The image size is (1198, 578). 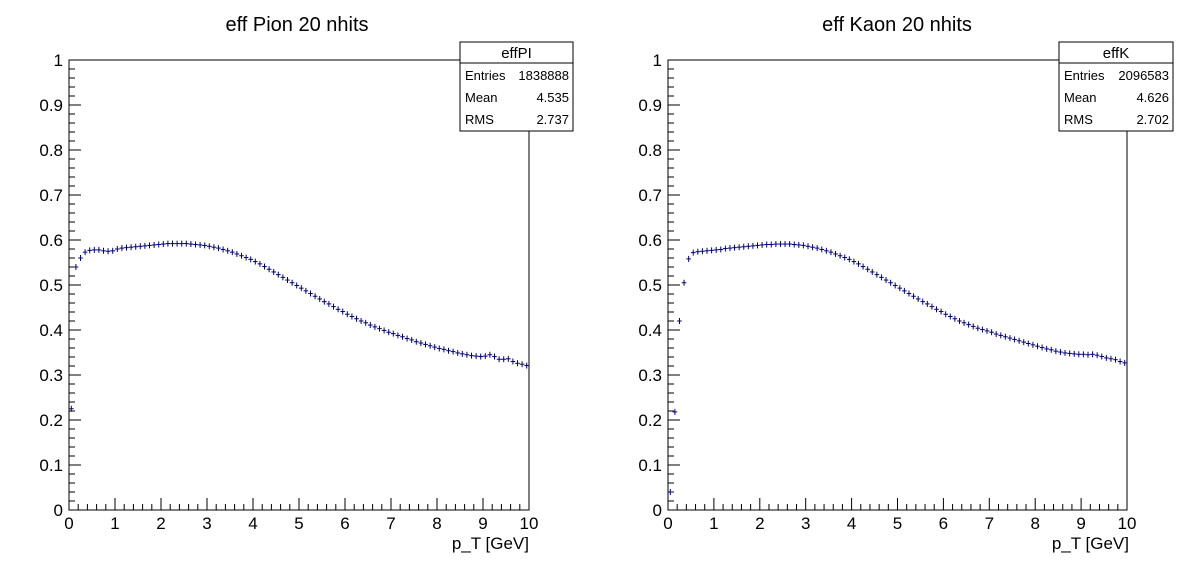 I want to click on pion-y-tick-label: 1, so click(x=58, y=60).